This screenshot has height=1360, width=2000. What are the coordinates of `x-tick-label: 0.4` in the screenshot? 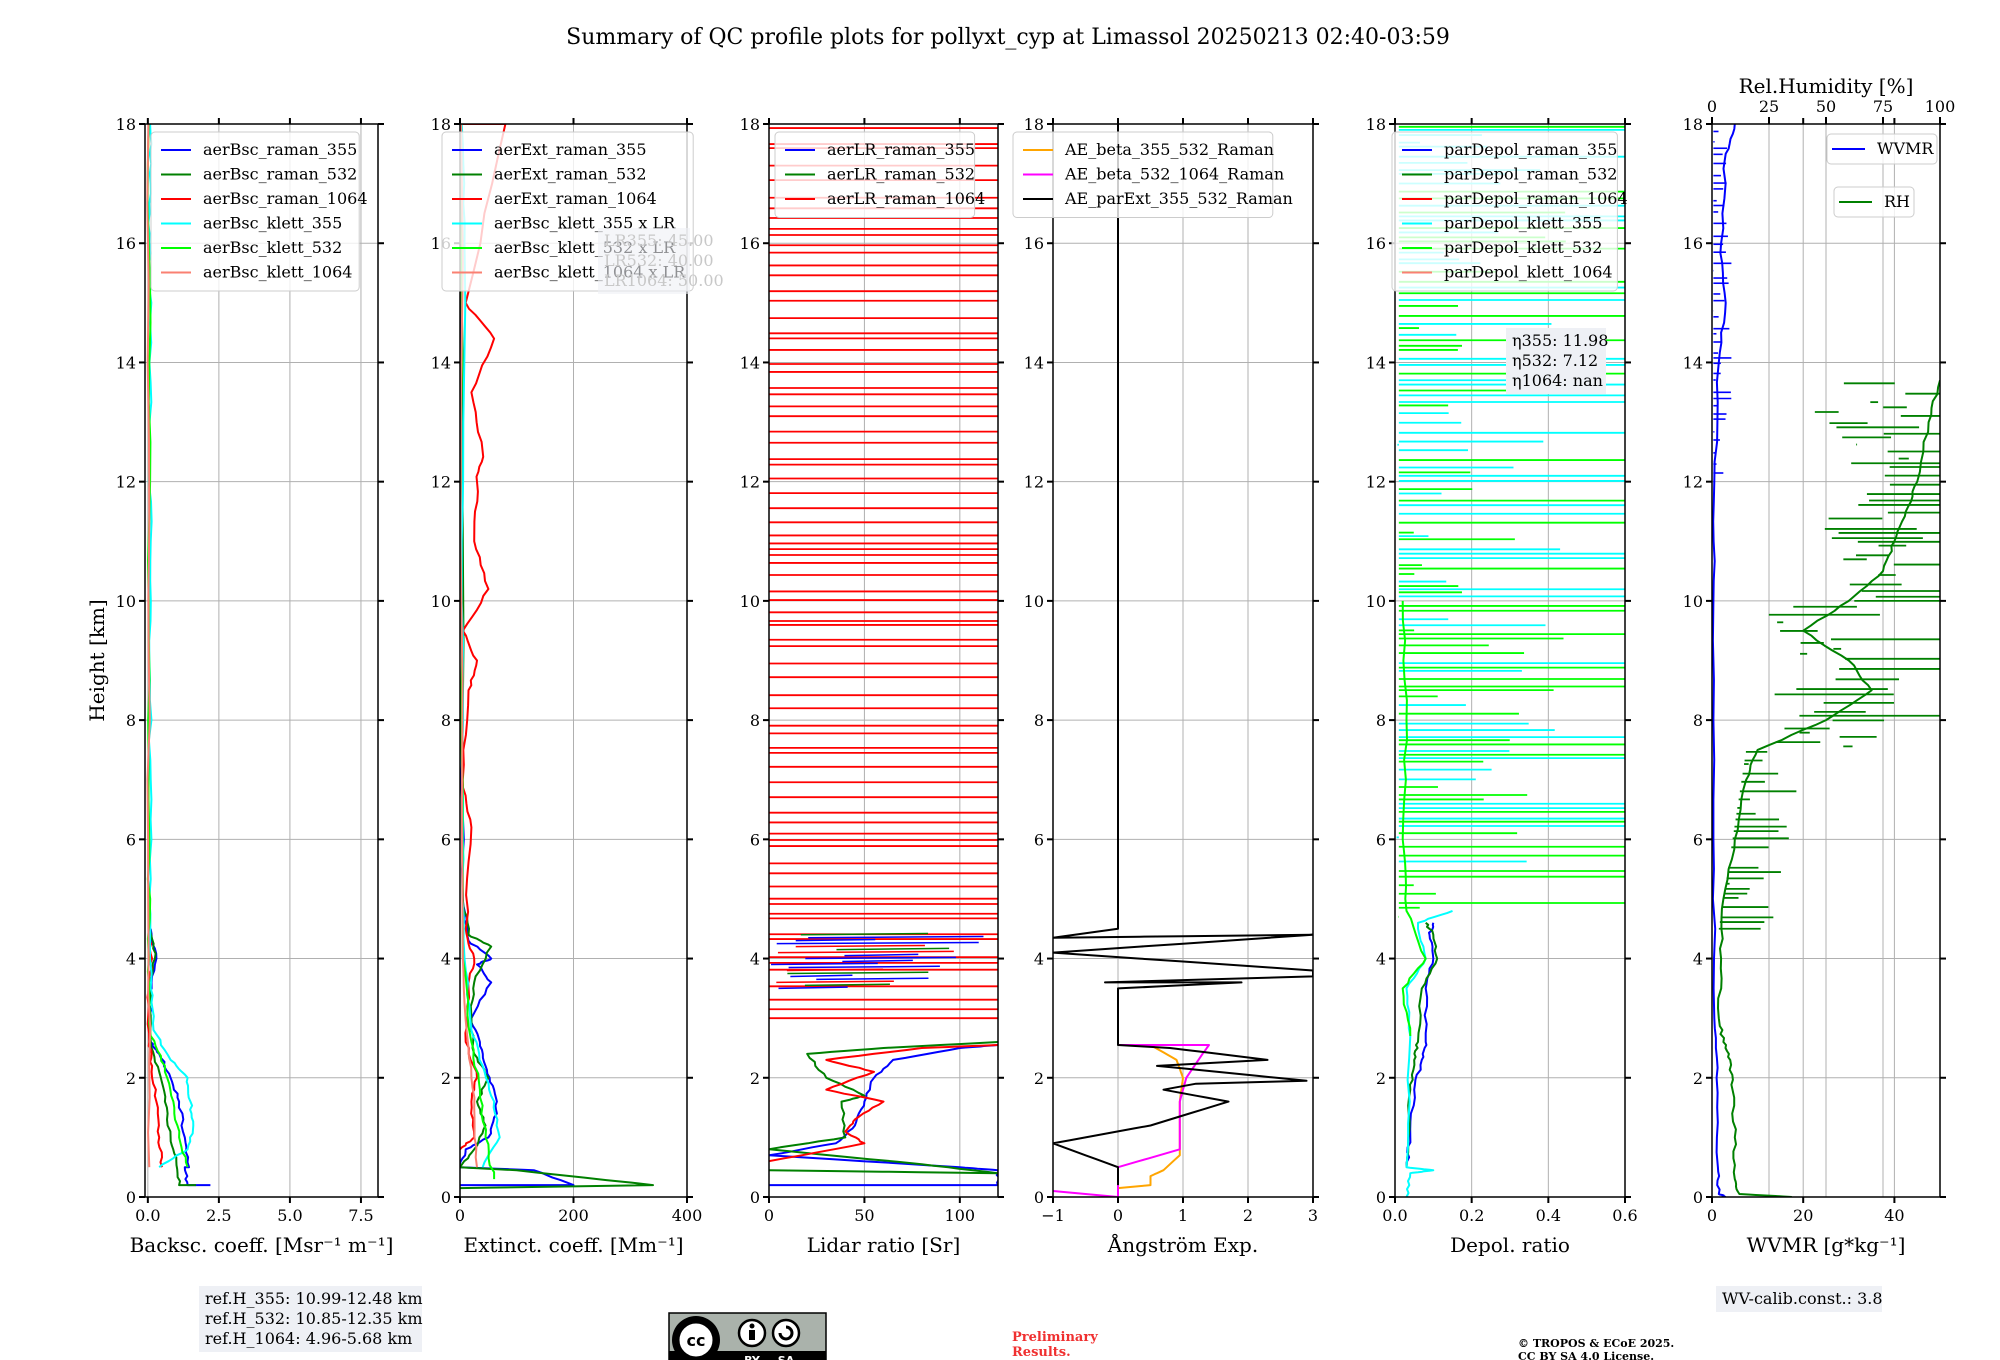 It's located at (1548, 1215).